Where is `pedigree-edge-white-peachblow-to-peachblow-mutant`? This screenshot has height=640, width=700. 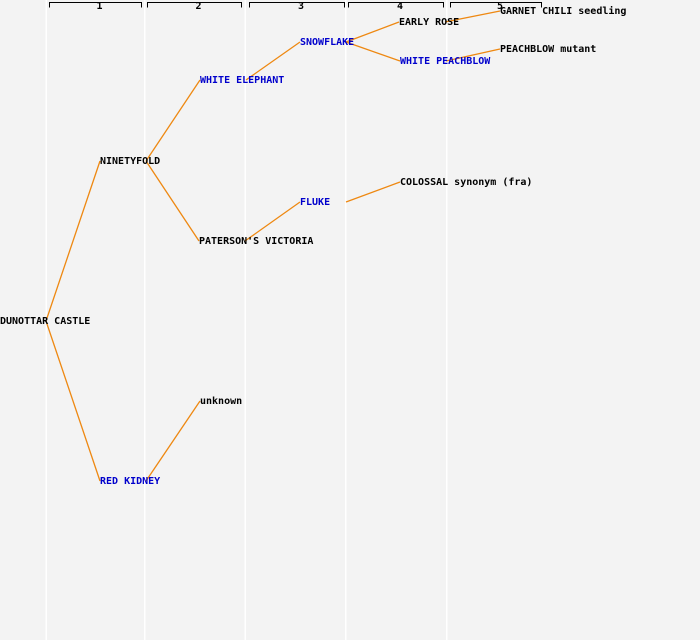 pedigree-edge-white-peachblow-to-peachblow-mutant is located at coordinates (473, 55).